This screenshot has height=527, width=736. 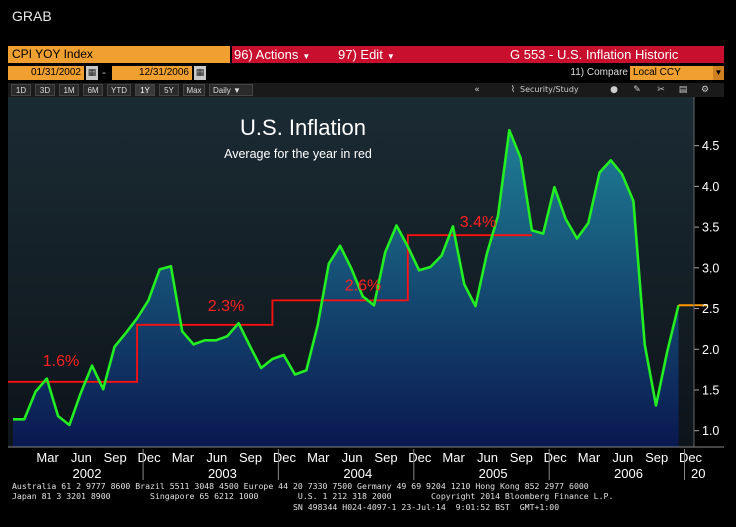 What do you see at coordinates (119, 90) in the screenshot?
I see `range-button-ytd: YTD` at bounding box center [119, 90].